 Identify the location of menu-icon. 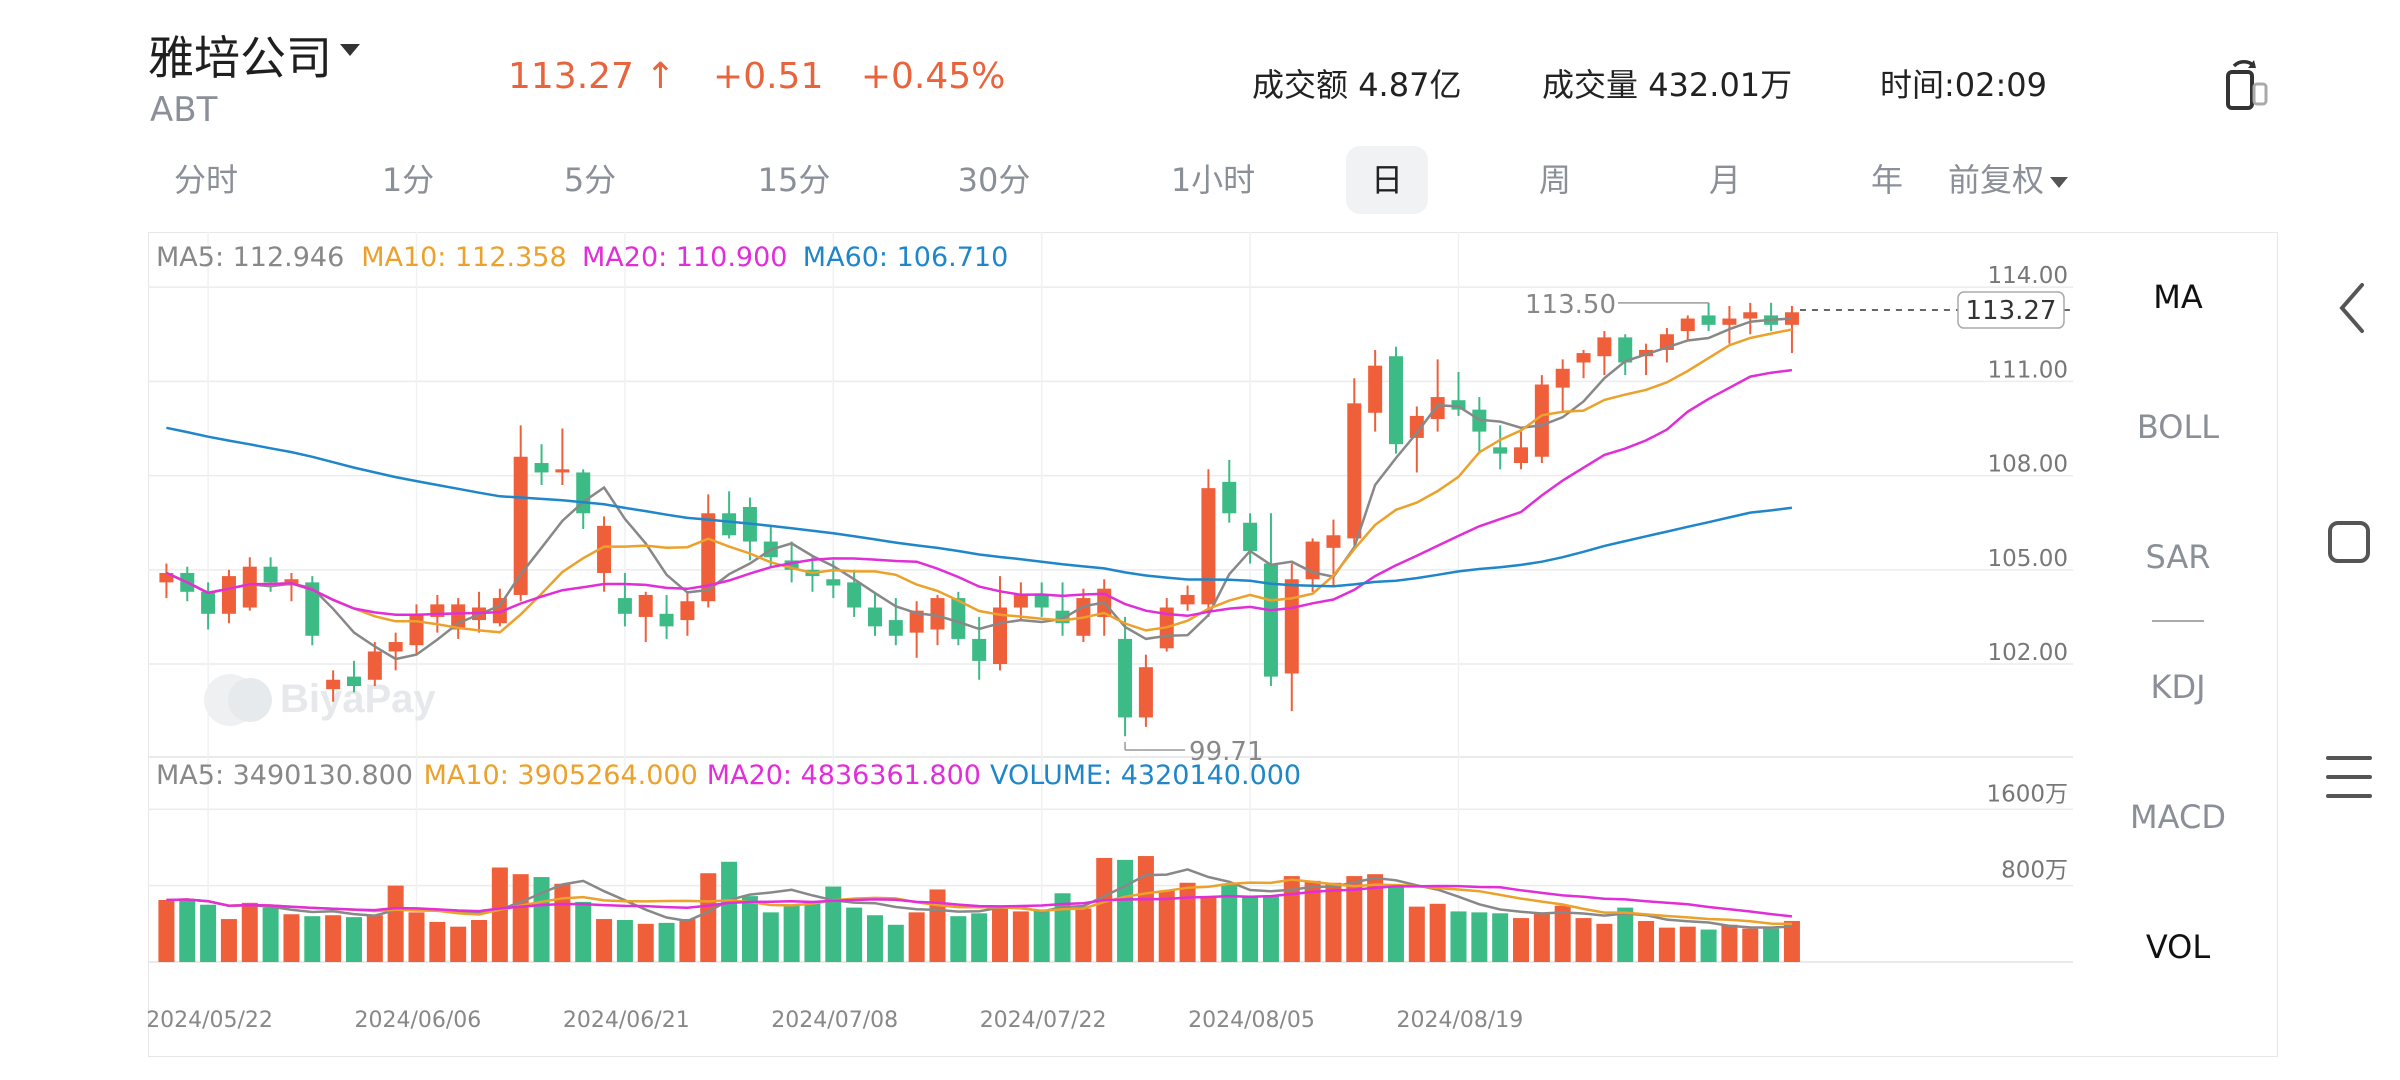
(2349, 777).